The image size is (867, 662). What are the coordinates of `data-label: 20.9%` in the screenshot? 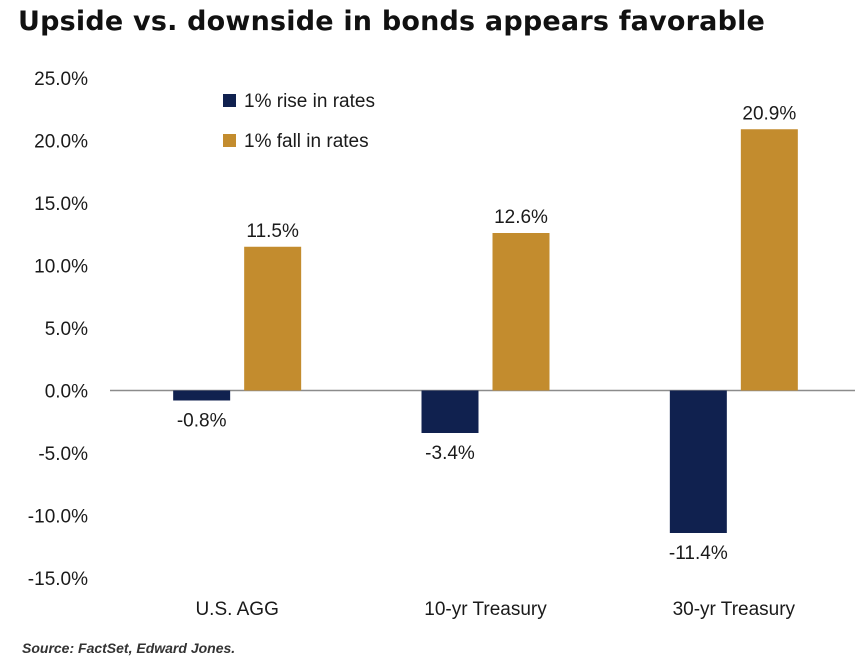 It's located at (769, 113).